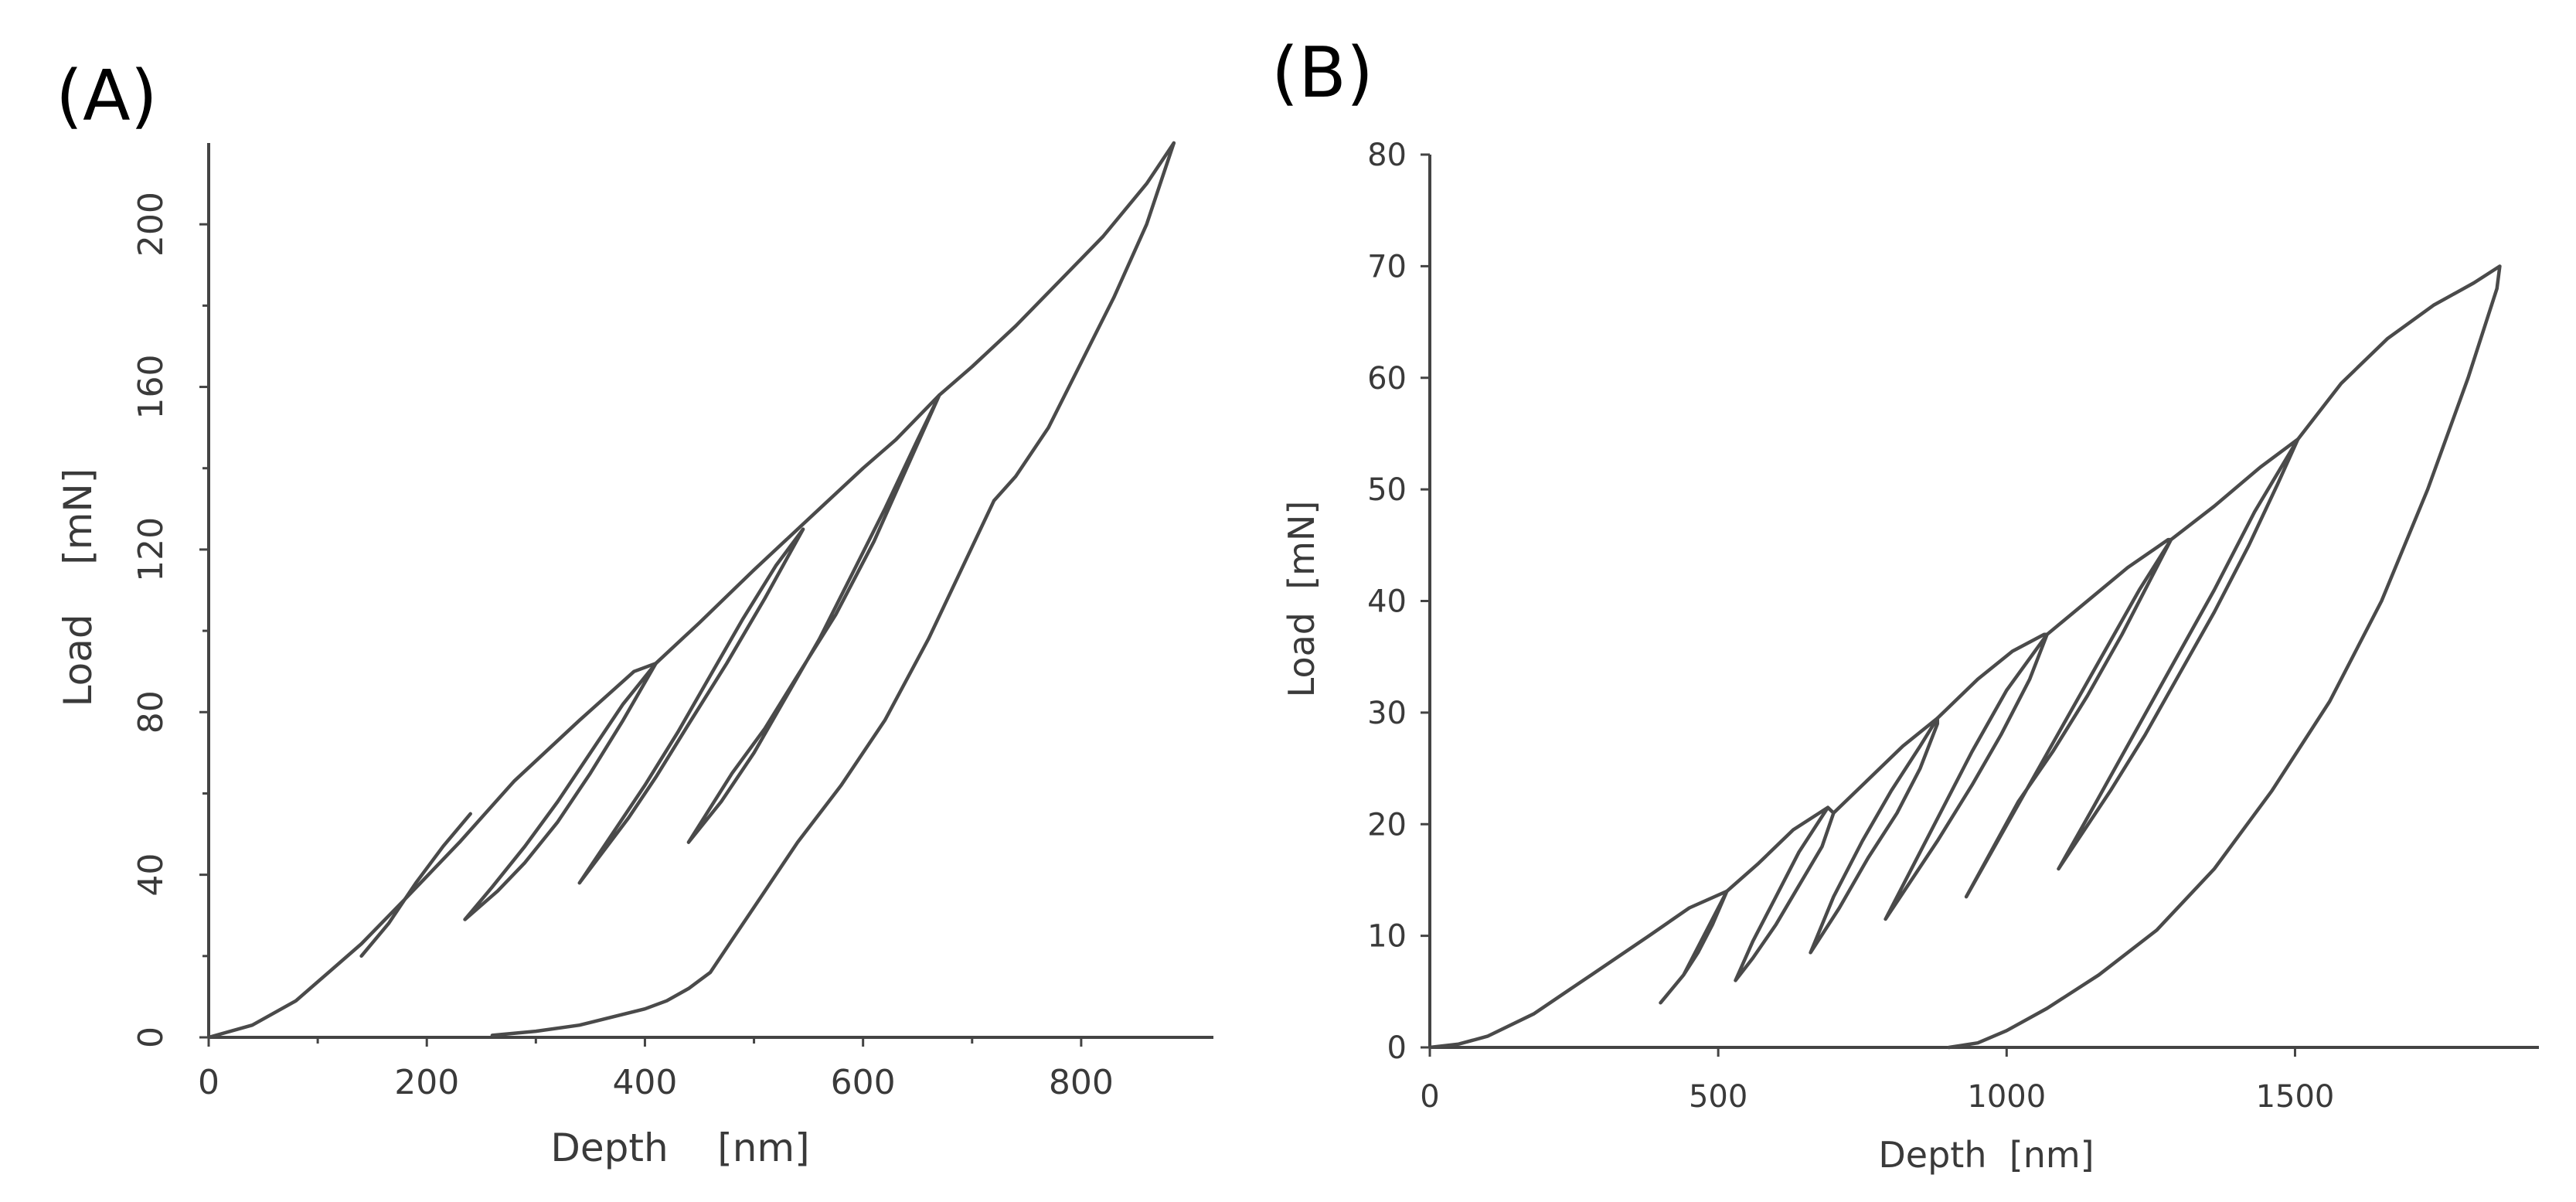 The image size is (2576, 1202). What do you see at coordinates (863, 1082) in the screenshot?
I see `panel-a-x-tick-label: 600` at bounding box center [863, 1082].